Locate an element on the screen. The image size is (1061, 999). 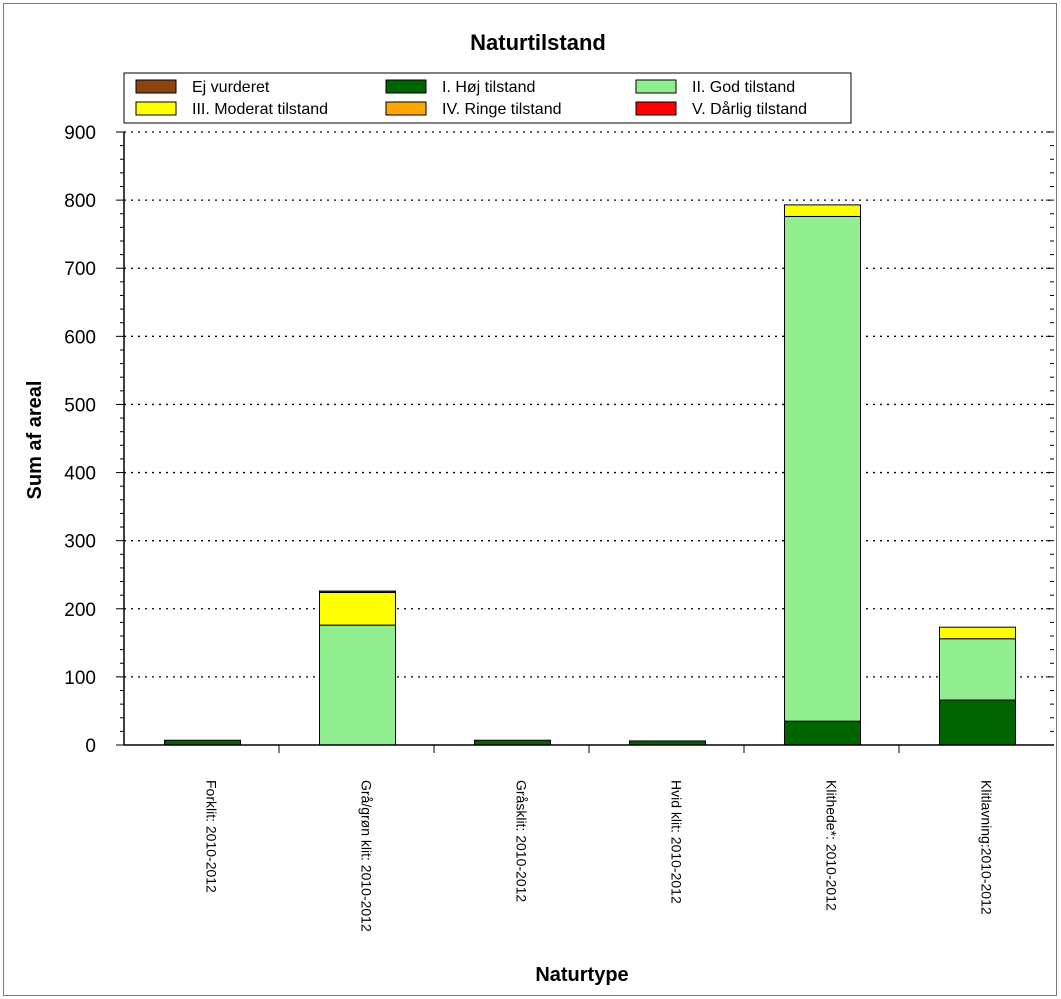
y-tick-label: 0 is located at coordinates (90, 746).